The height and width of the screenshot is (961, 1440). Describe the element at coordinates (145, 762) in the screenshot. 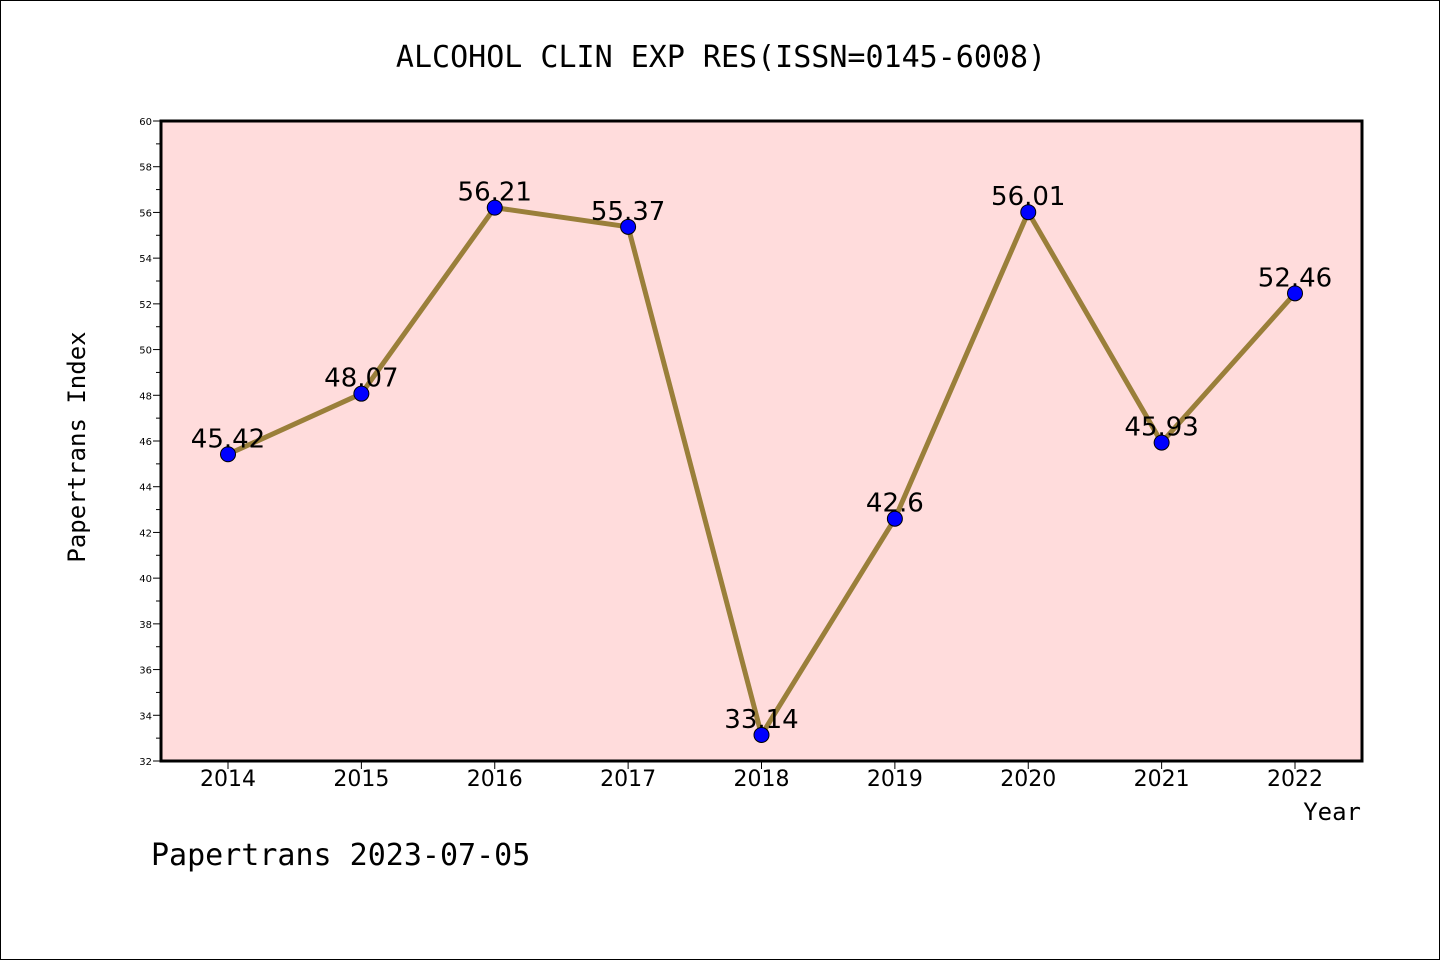

I see `y-tick-label: 32` at that location.